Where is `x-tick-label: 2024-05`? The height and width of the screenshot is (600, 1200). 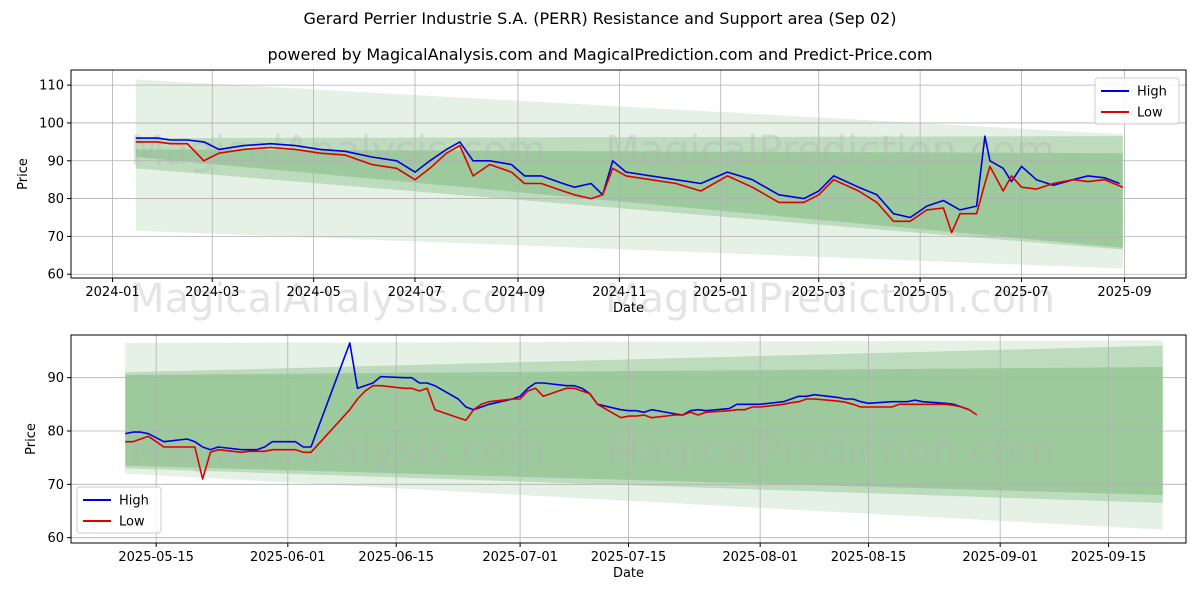 x-tick-label: 2024-05 is located at coordinates (313, 292).